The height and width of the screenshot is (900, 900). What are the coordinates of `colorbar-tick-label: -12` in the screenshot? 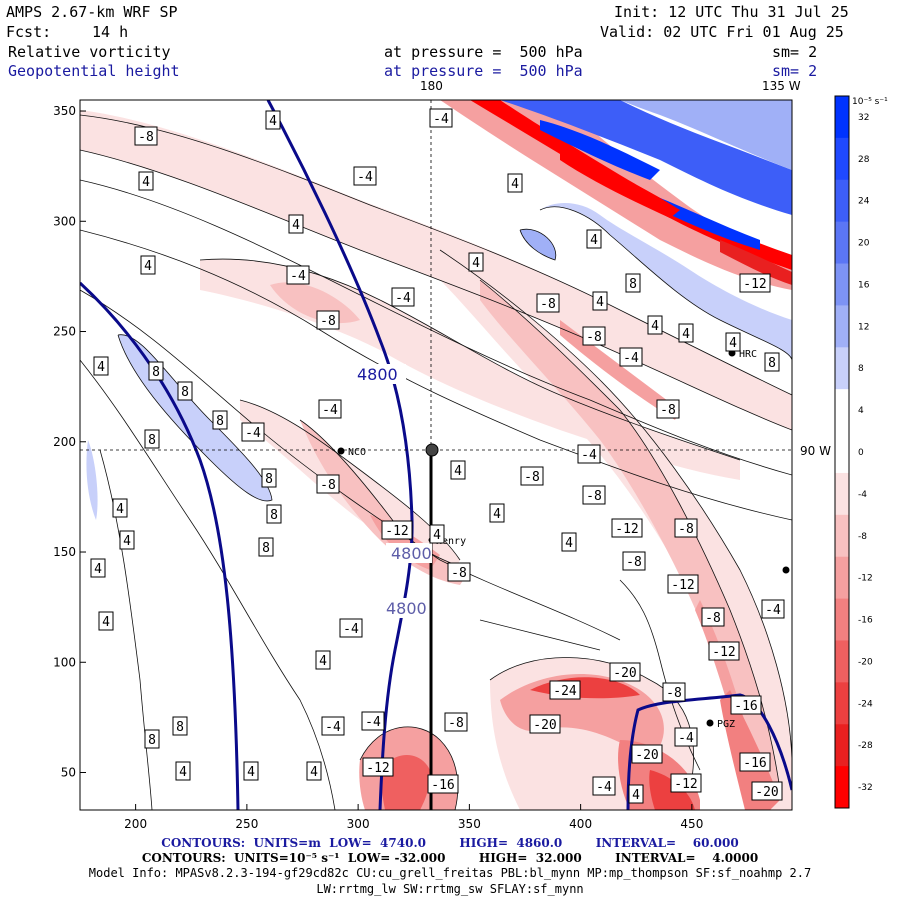 It's located at (865, 579).